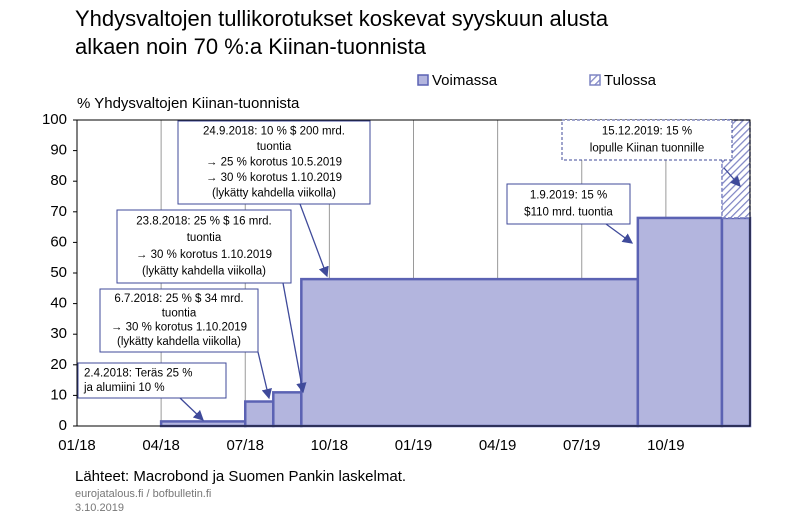 This screenshot has height=529, width=801. I want to click on y-tick-label: 90, so click(58, 150).